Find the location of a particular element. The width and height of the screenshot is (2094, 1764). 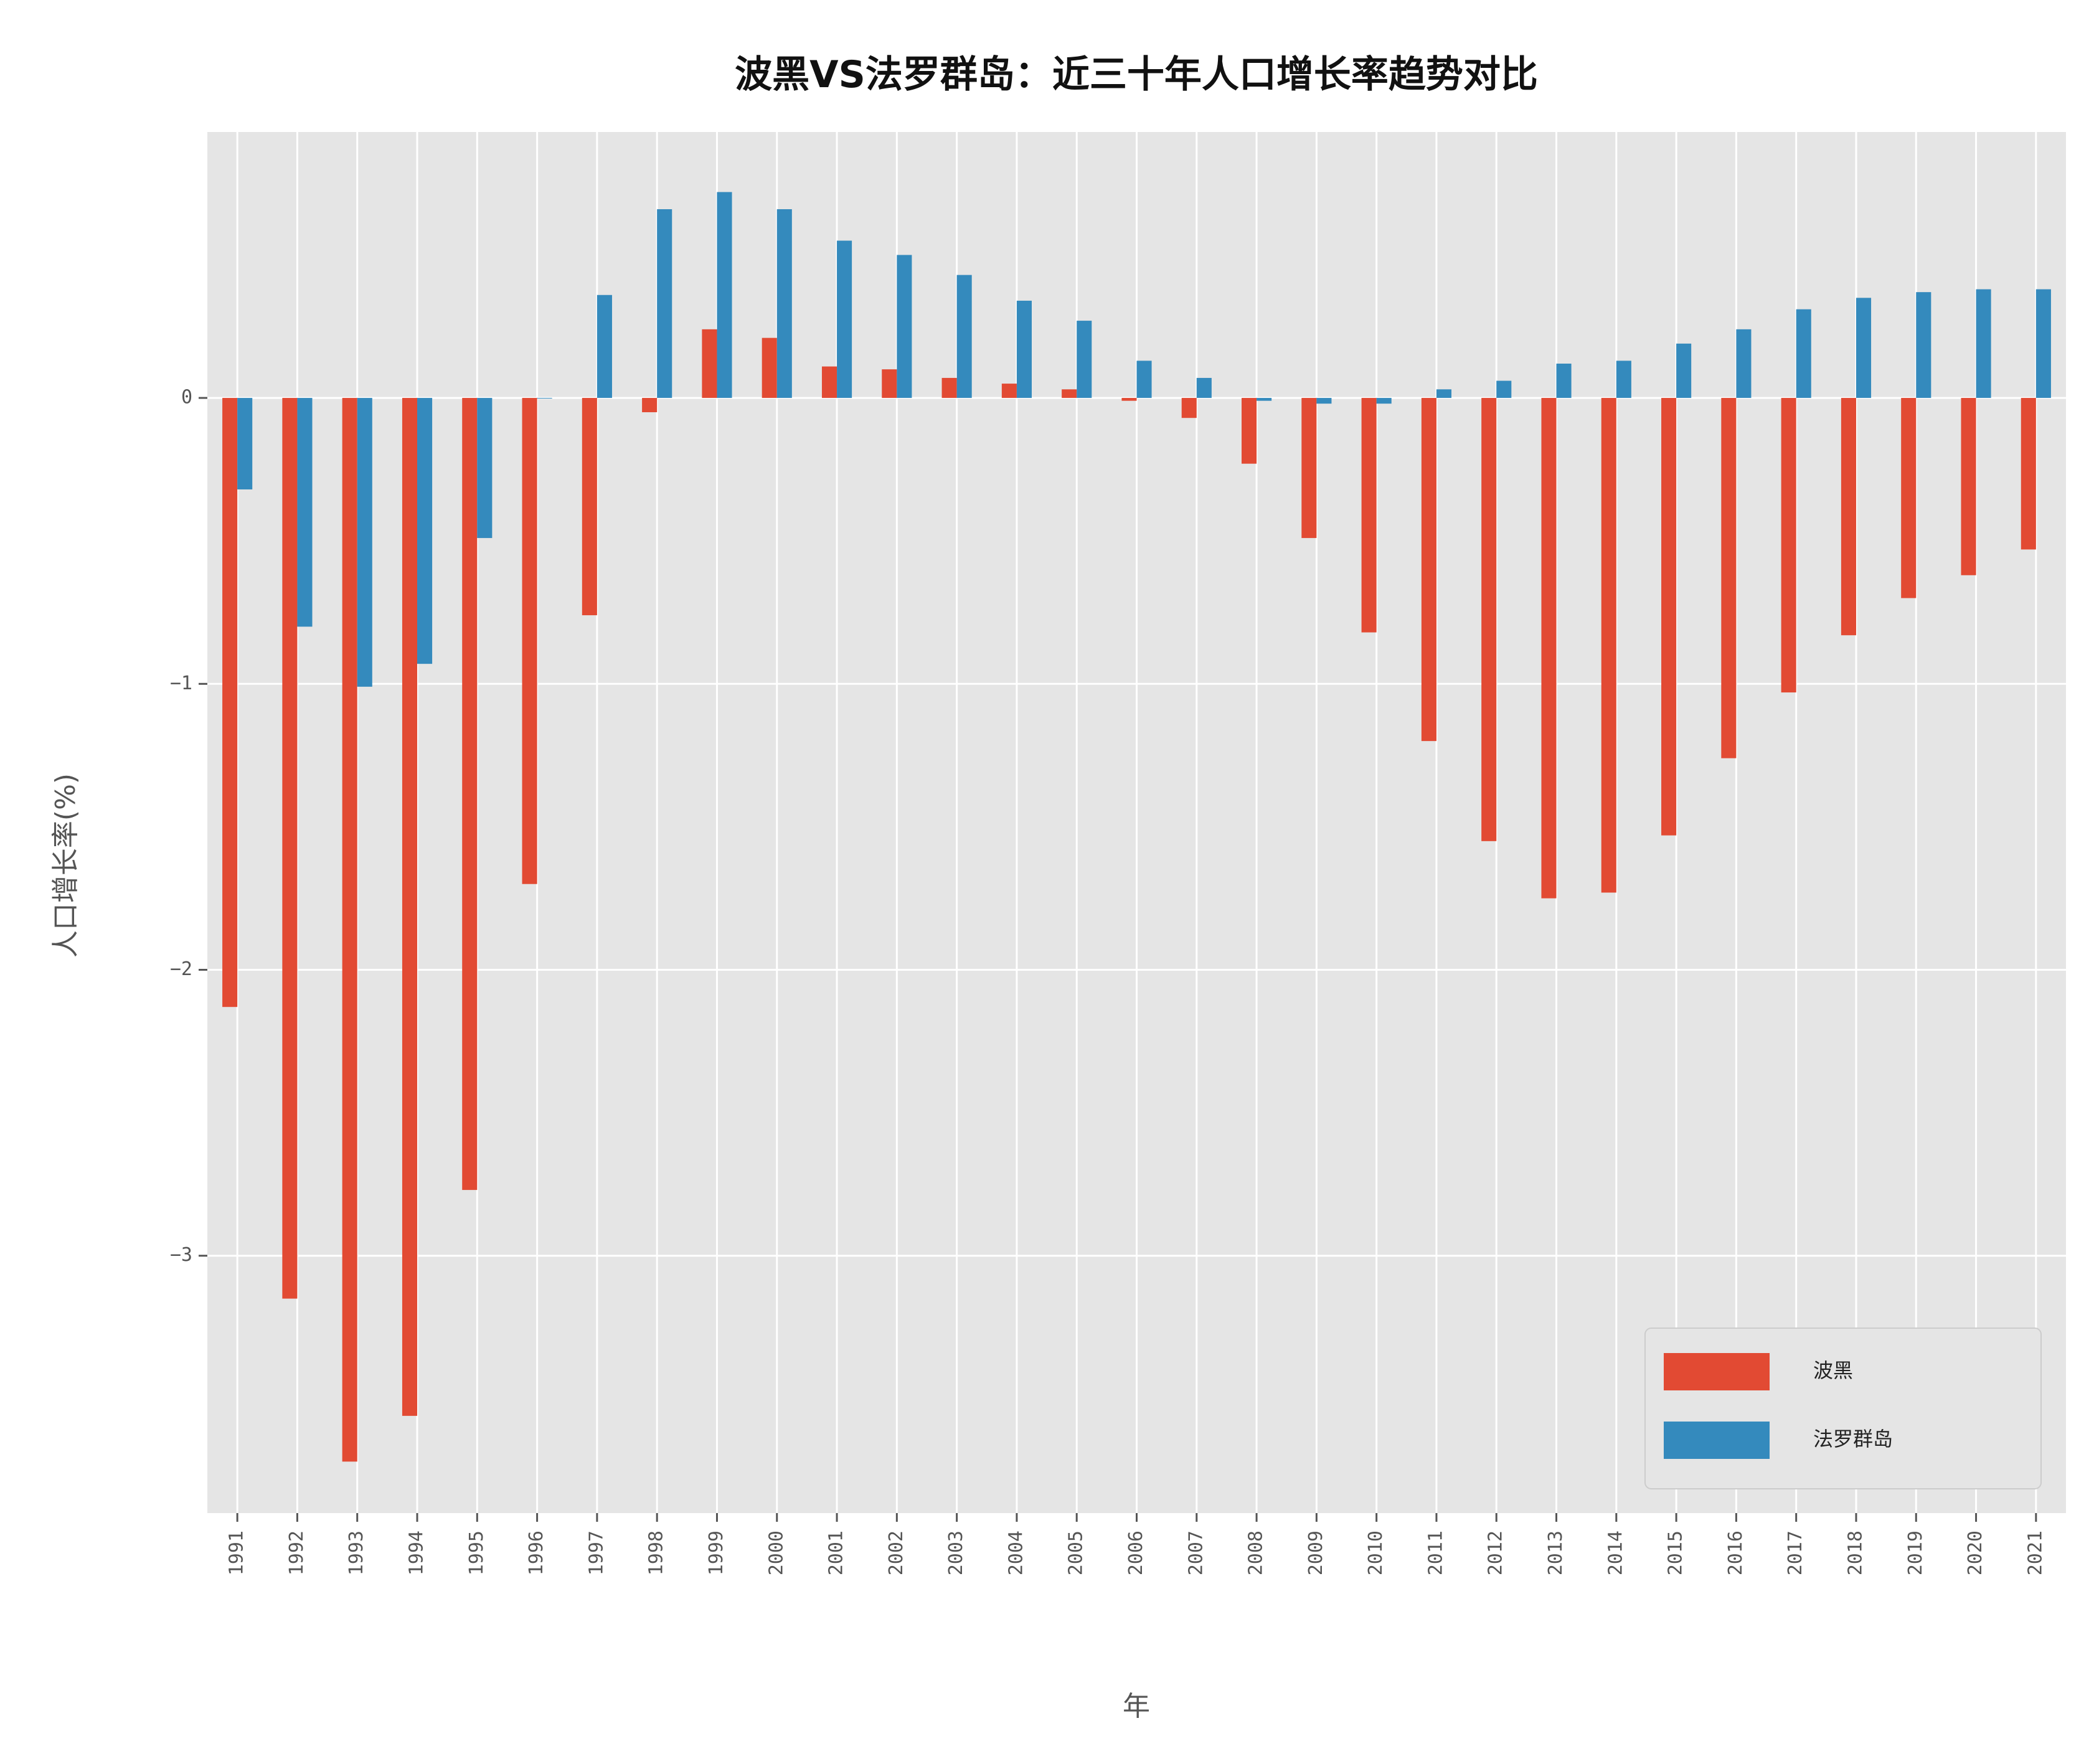

bar-波黑-1994 is located at coordinates (410, 907).